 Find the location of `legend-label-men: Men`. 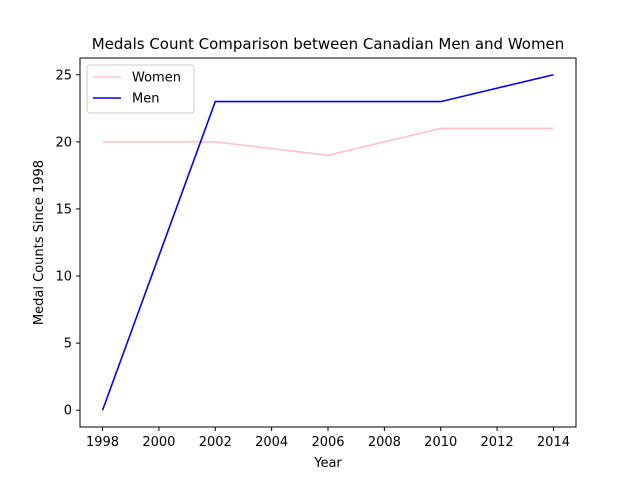

legend-label-men: Men is located at coordinates (145, 99).